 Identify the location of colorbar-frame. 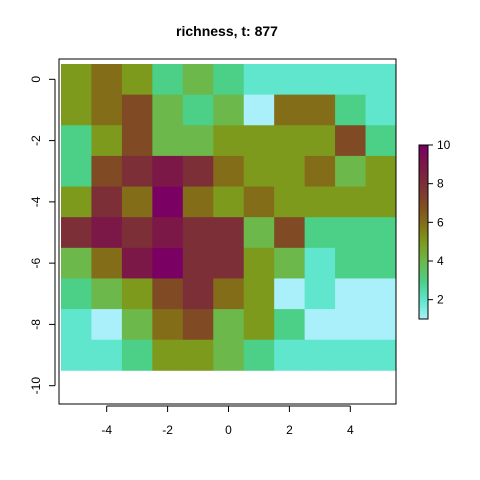
(423, 232).